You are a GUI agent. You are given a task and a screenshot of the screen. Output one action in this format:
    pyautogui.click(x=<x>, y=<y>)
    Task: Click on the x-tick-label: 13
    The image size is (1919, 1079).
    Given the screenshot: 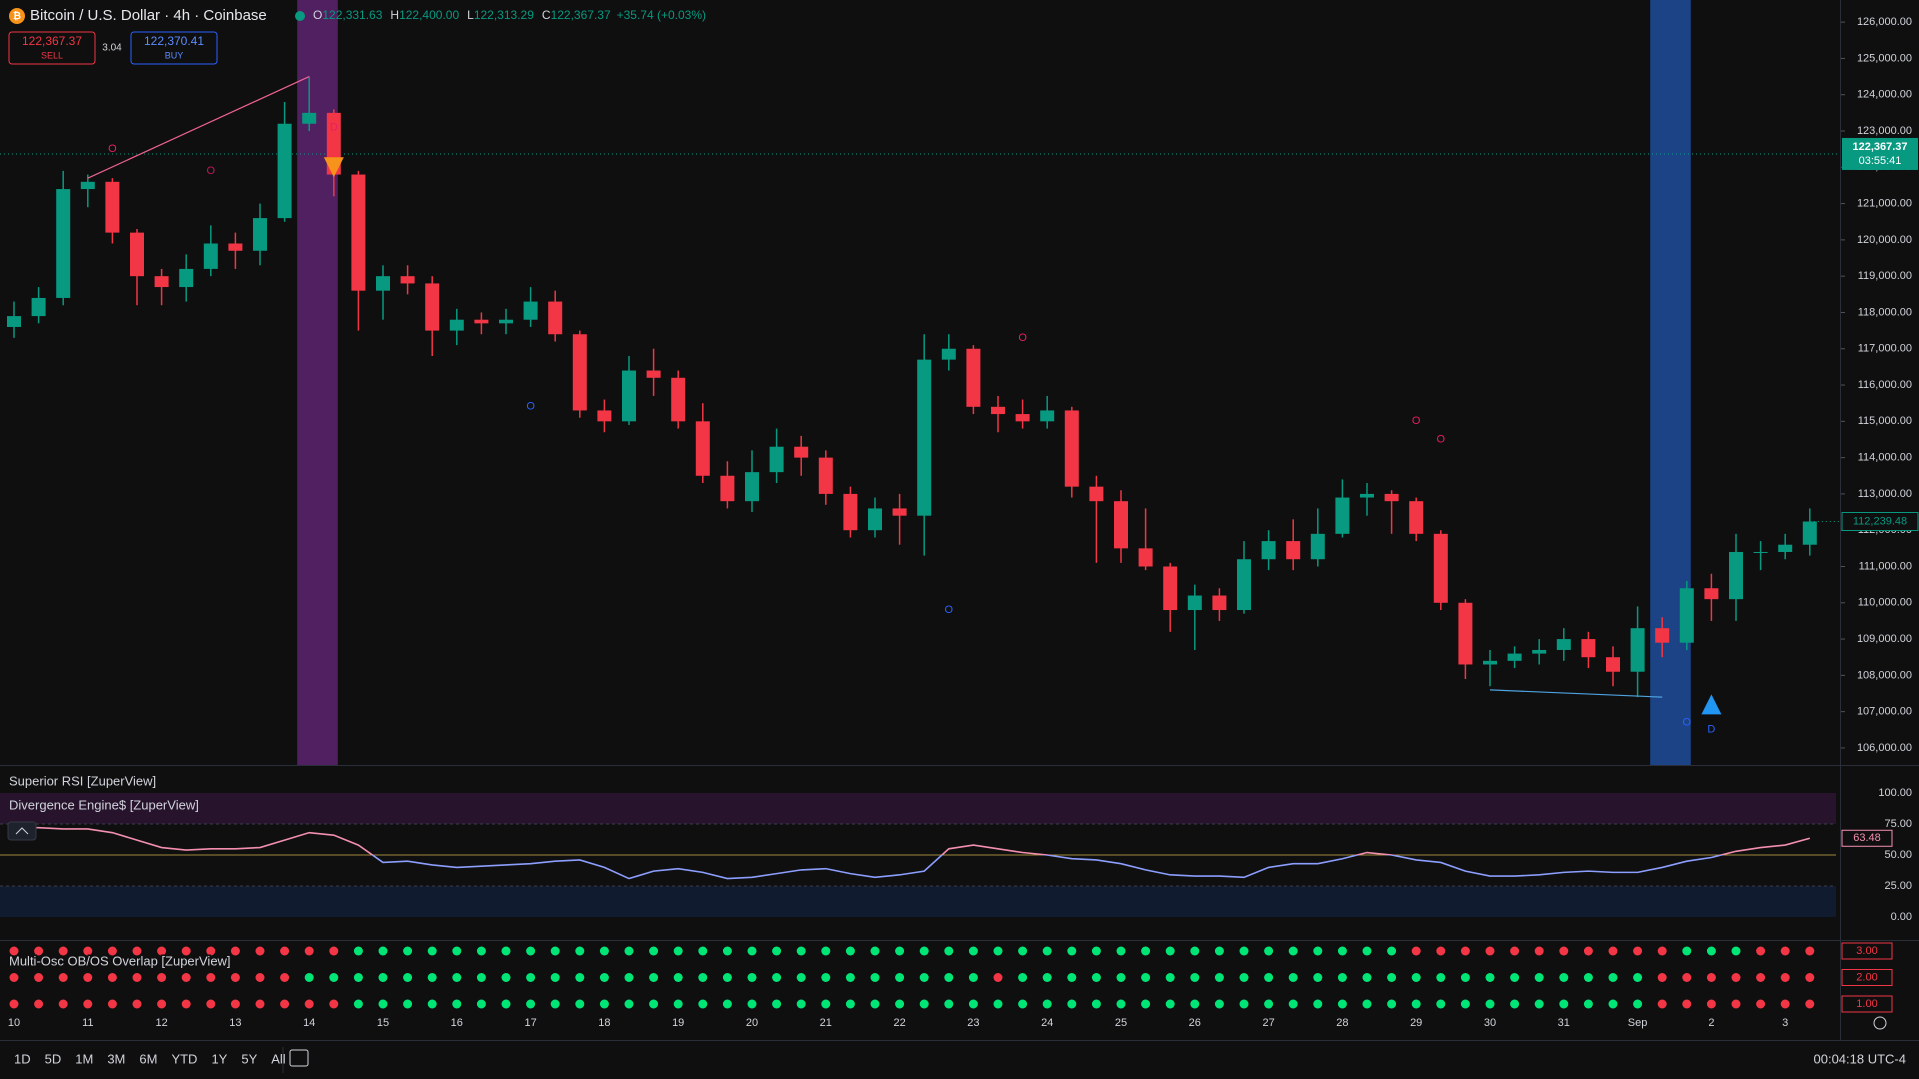 What is the action you would take?
    pyautogui.click(x=235, y=1023)
    